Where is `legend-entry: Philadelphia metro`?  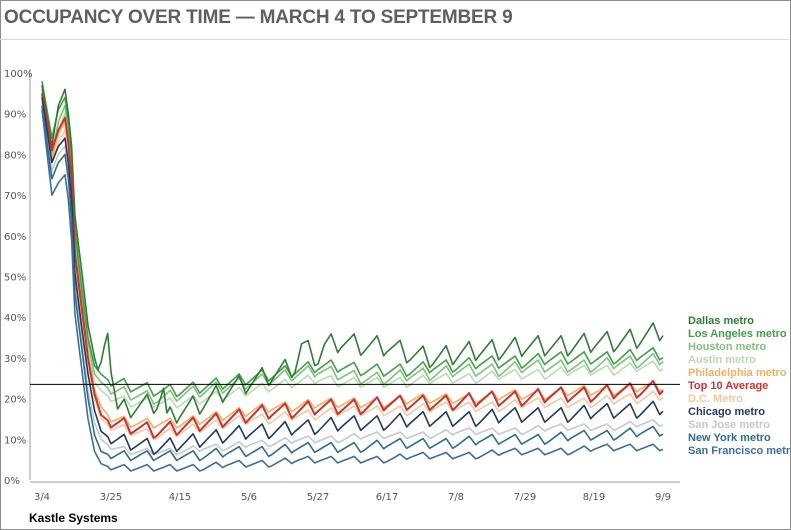 legend-entry: Philadelphia metro is located at coordinates (737, 373).